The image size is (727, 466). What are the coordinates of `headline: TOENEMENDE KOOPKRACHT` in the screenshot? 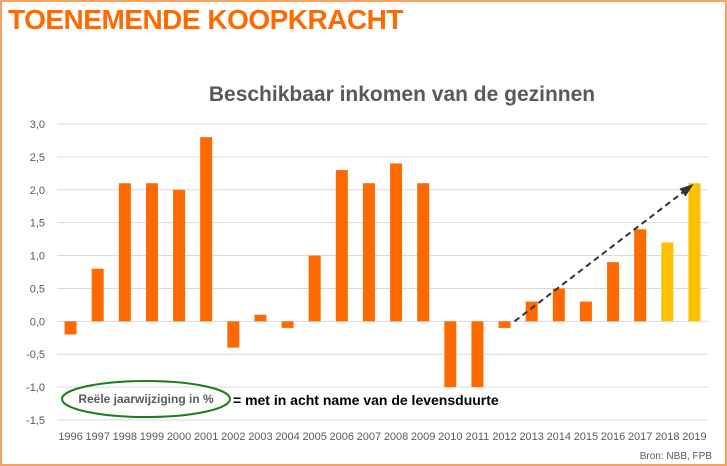 It's located at (206, 19).